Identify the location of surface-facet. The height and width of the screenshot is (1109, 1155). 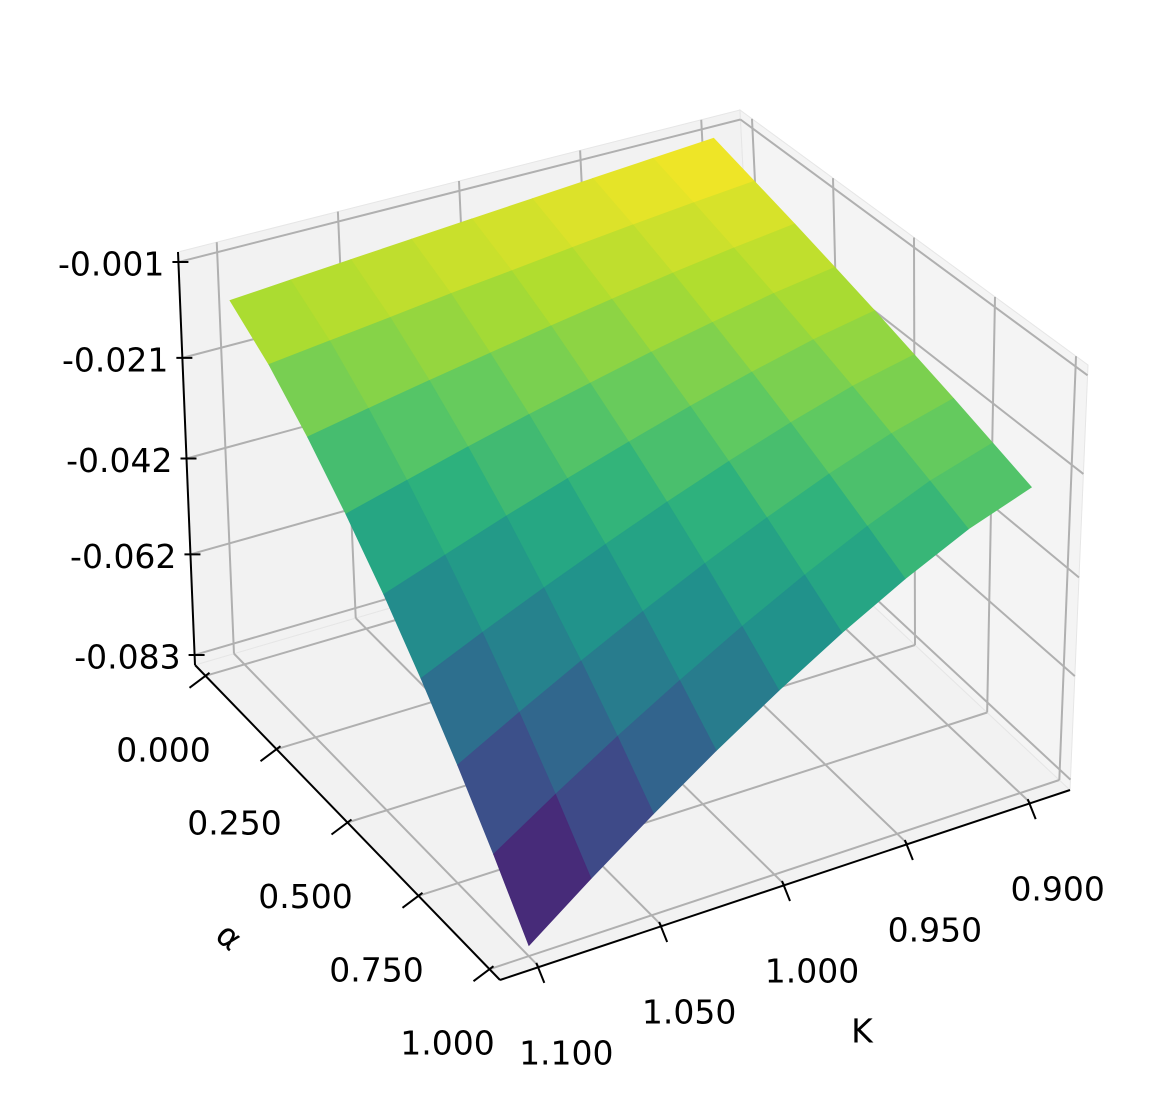
(542, 870).